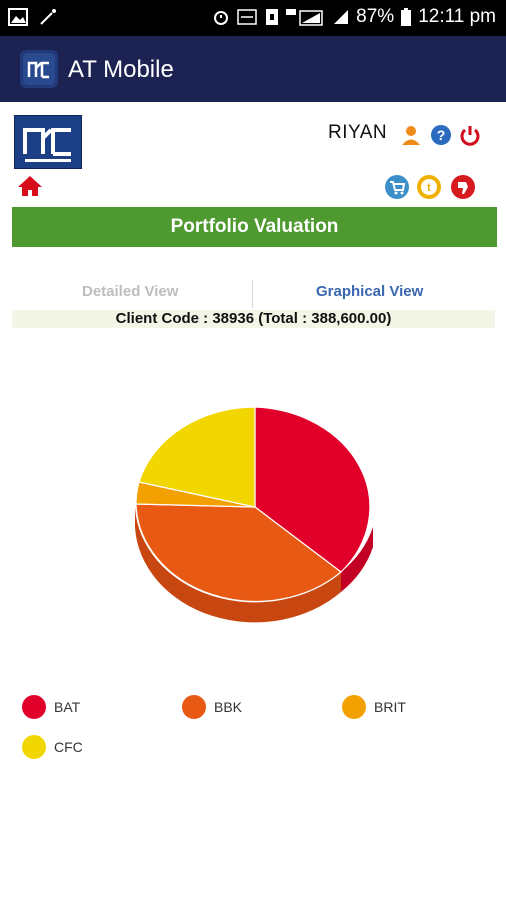 Image resolution: width=506 pixels, height=900 pixels. What do you see at coordinates (370, 291) in the screenshot?
I see `tab-graphical-view: Graphical View` at bounding box center [370, 291].